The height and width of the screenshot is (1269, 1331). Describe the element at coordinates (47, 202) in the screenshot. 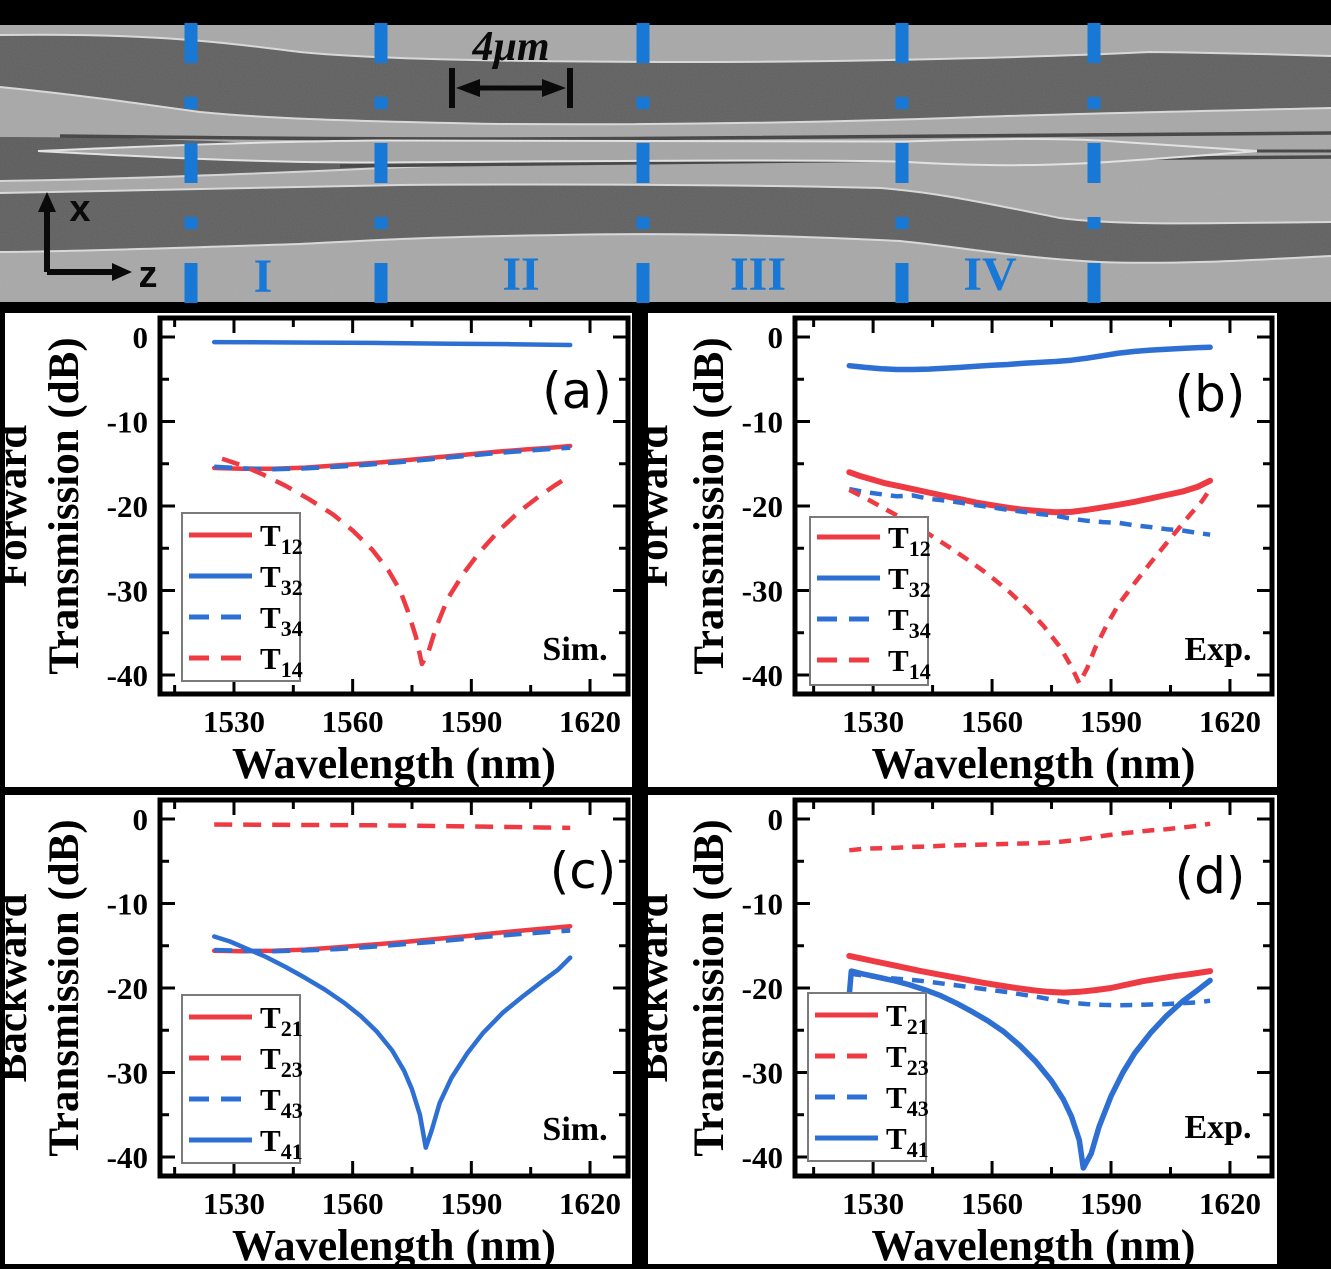

I see `x-axis-arrowhead` at that location.